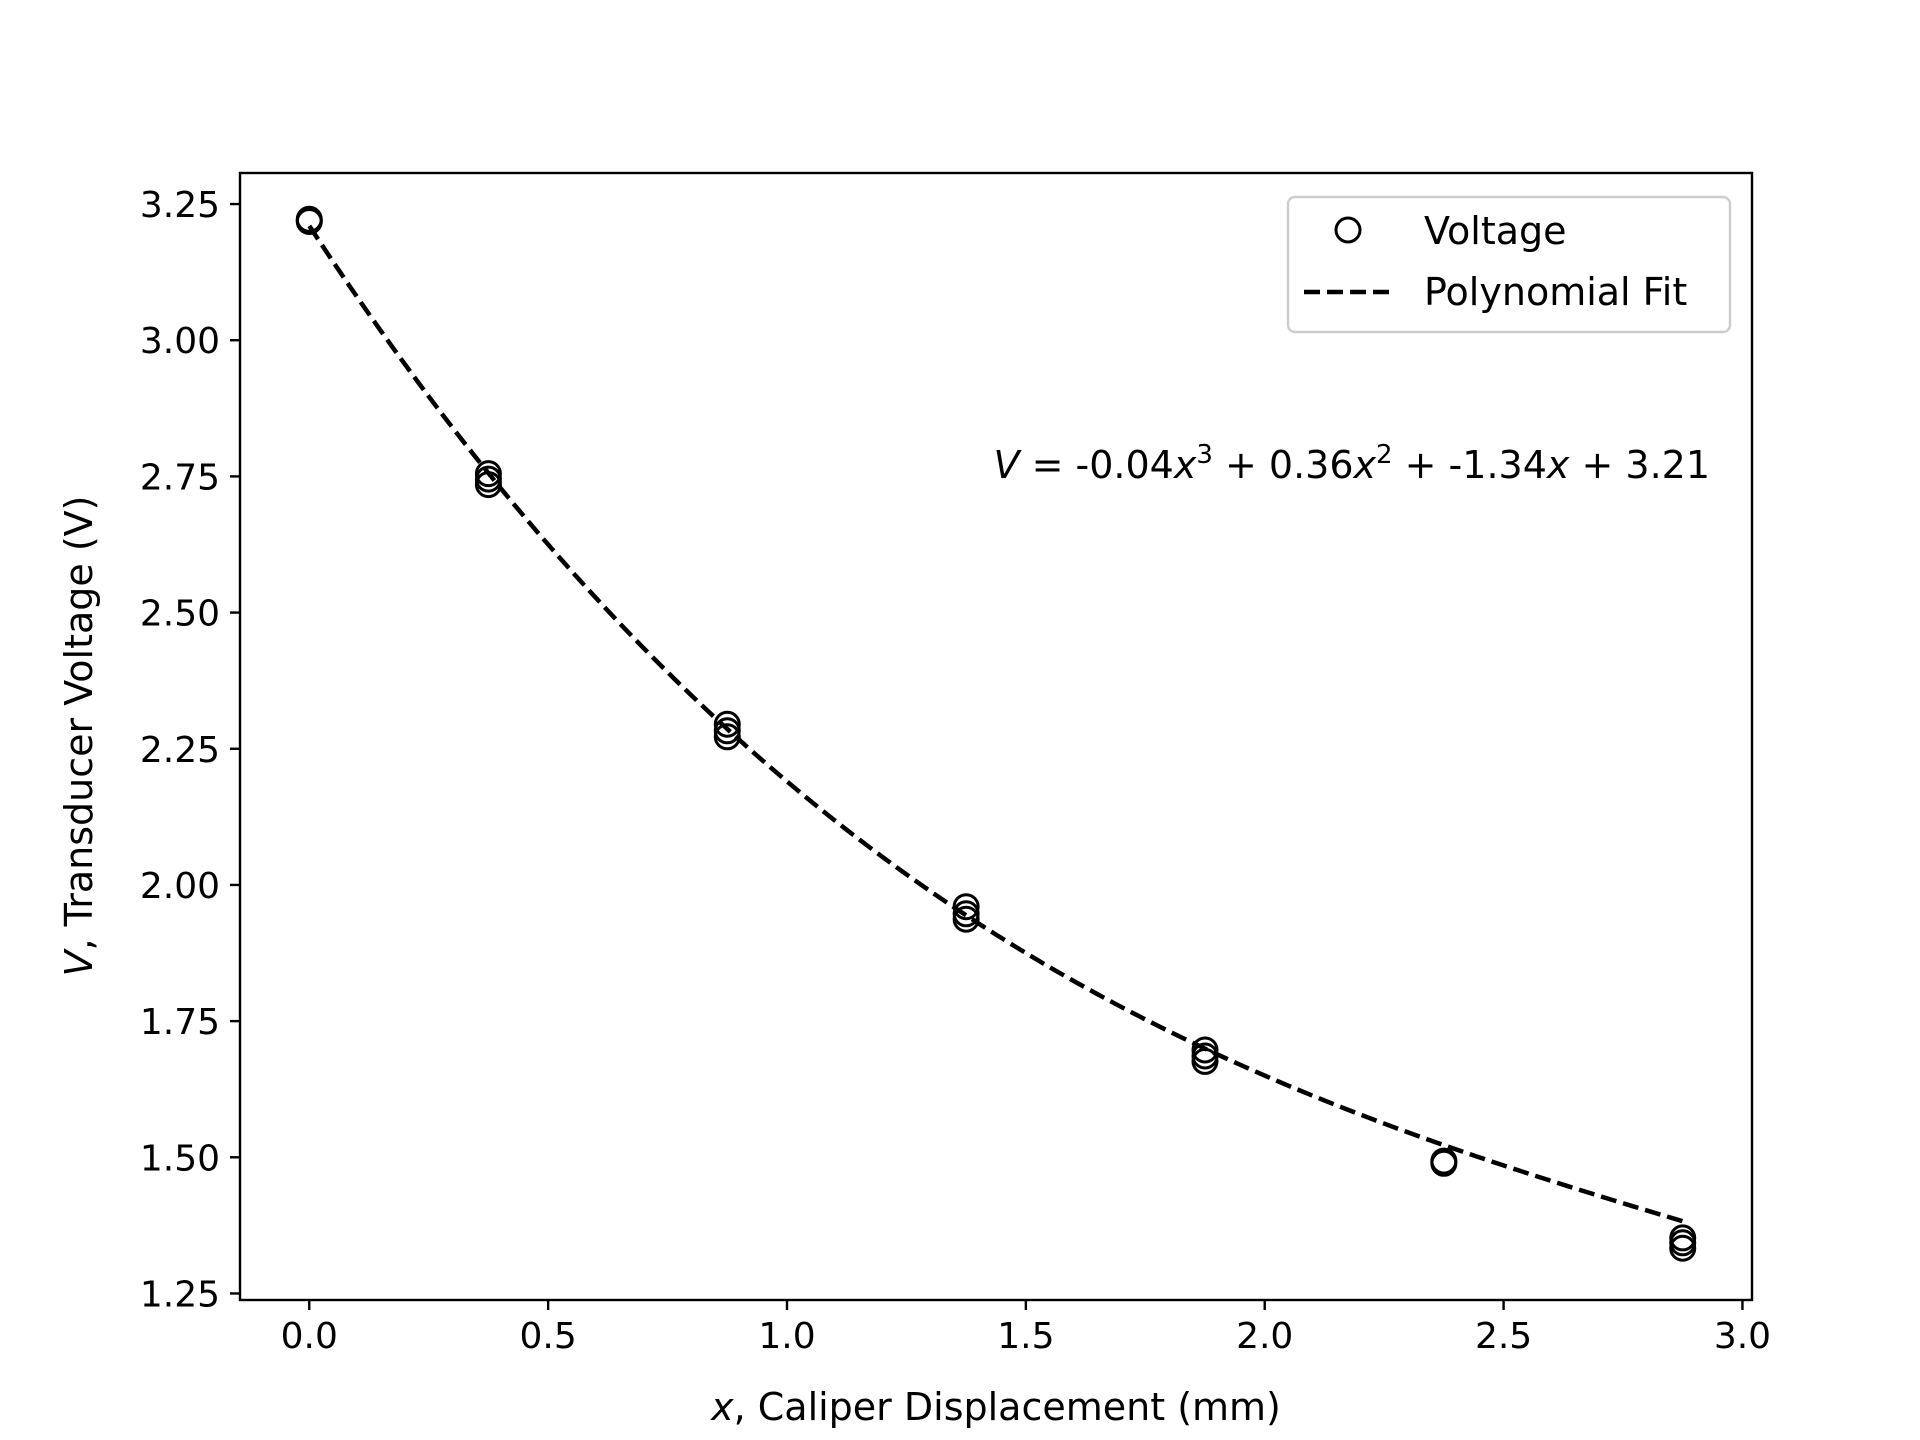  What do you see at coordinates (1025, 1336) in the screenshot?
I see `x-tick-label: 1.5` at bounding box center [1025, 1336].